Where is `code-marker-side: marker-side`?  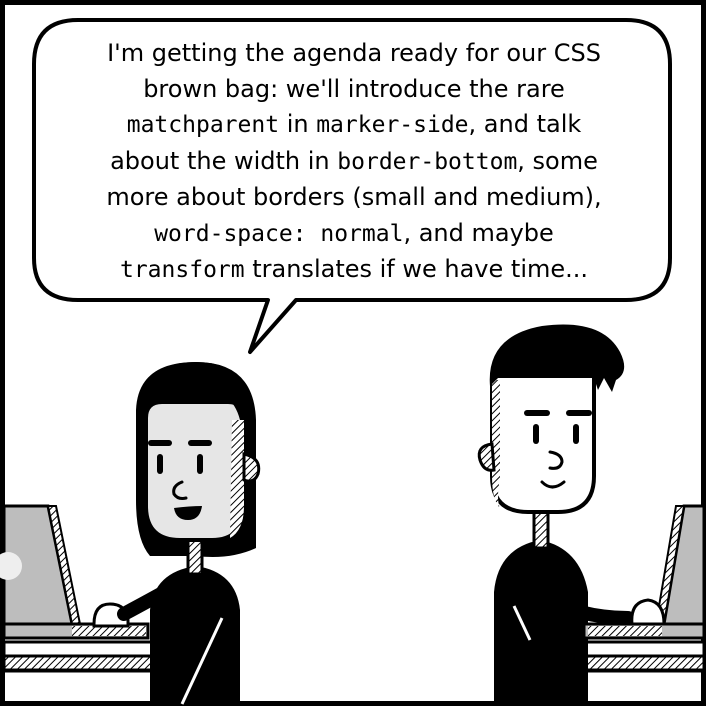 code-marker-side: marker-side is located at coordinates (392, 125).